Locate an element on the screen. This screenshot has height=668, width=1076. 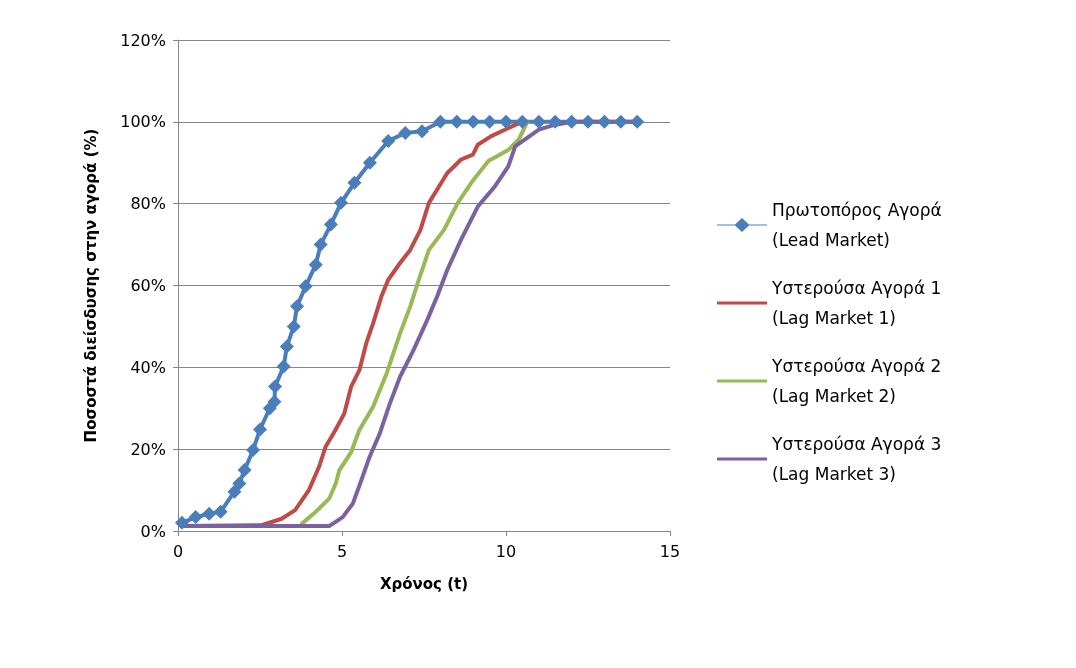
y-tick-label: 60% is located at coordinates (148, 285).